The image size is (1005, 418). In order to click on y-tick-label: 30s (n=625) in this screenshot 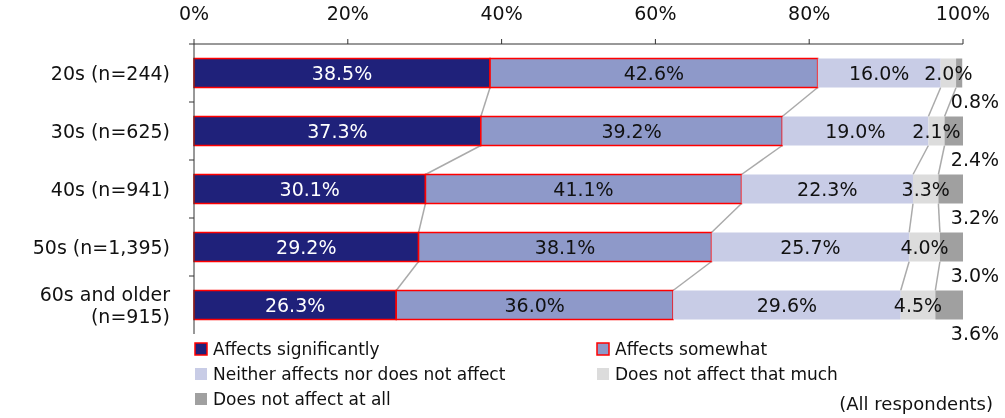, I will do `click(110, 130)`.